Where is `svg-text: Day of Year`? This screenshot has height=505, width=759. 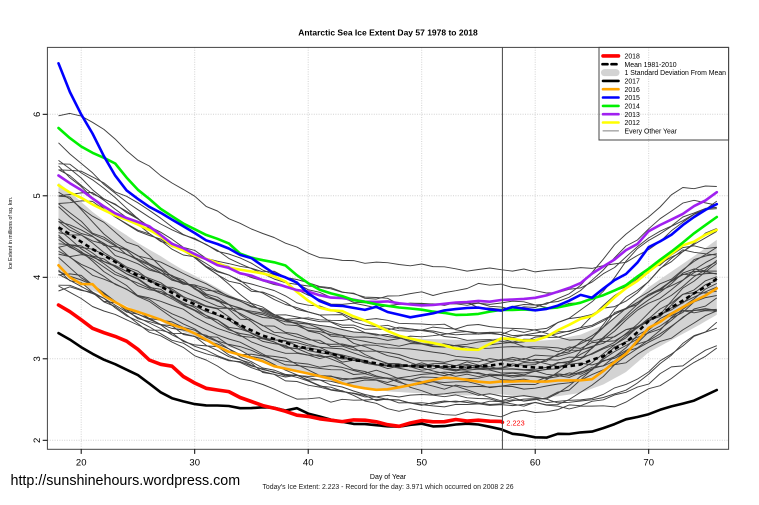 svg-text: Day of Year is located at coordinates (388, 477).